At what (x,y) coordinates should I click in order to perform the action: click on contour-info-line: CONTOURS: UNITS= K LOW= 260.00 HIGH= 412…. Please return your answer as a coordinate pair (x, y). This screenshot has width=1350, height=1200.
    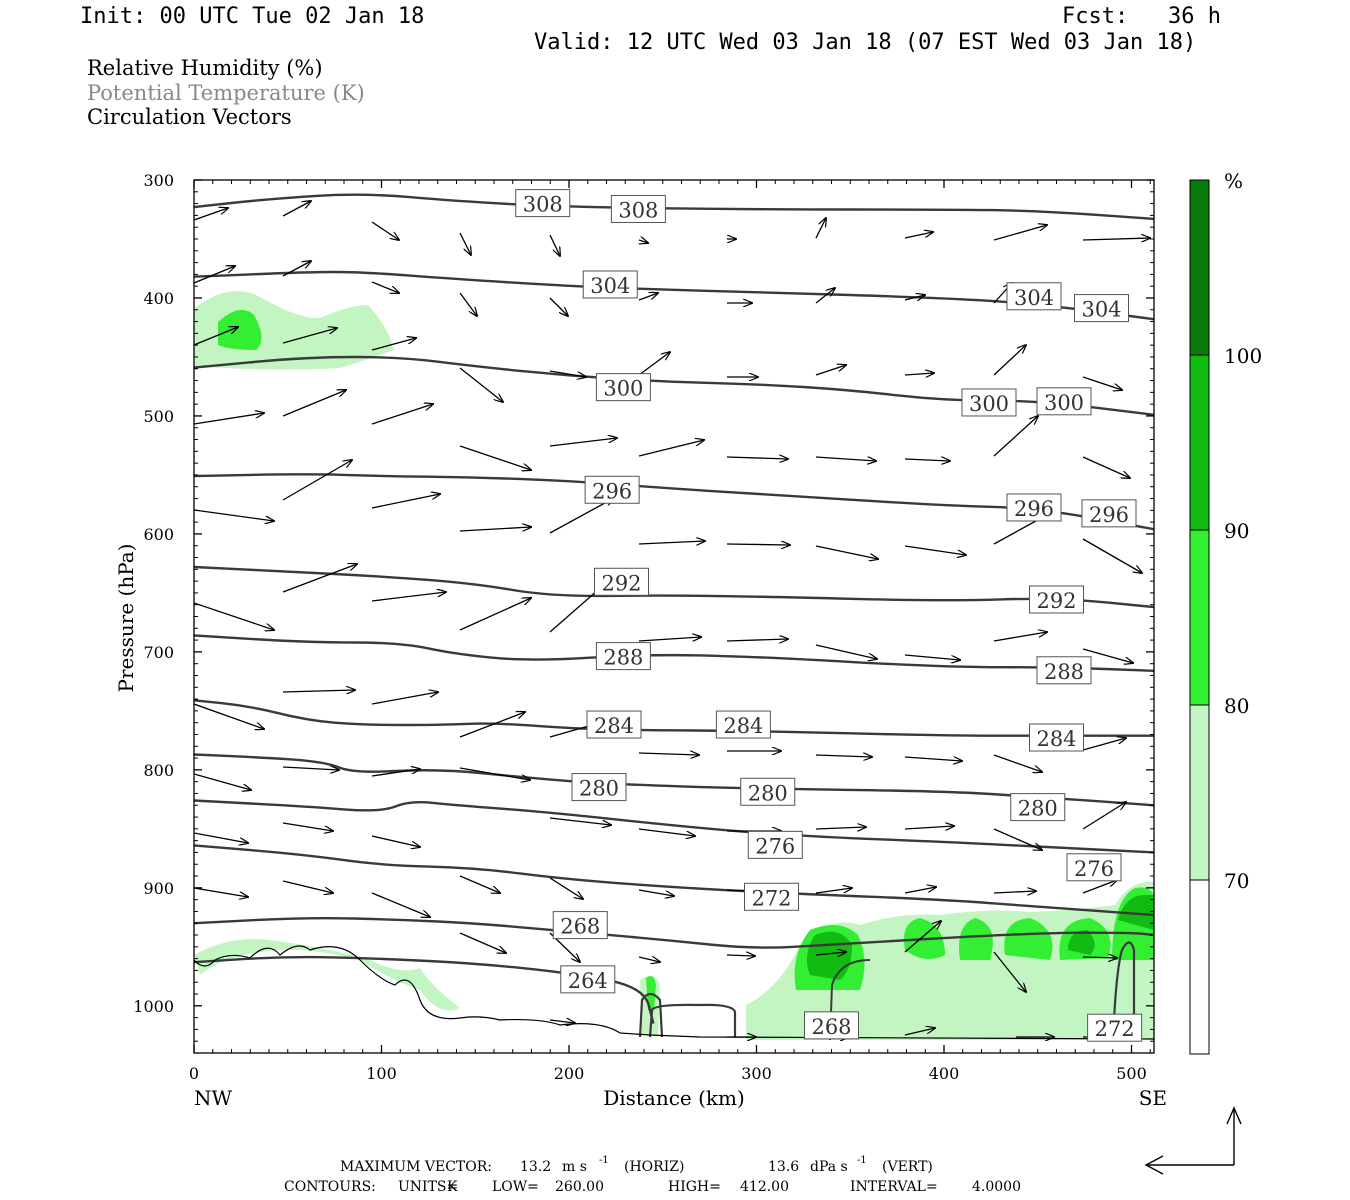
    Looking at the image, I should click on (652, 1187).